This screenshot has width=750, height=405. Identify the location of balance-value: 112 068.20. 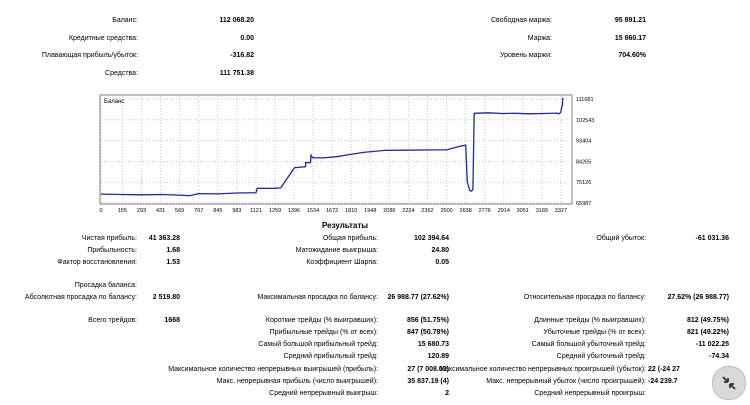
(236, 20).